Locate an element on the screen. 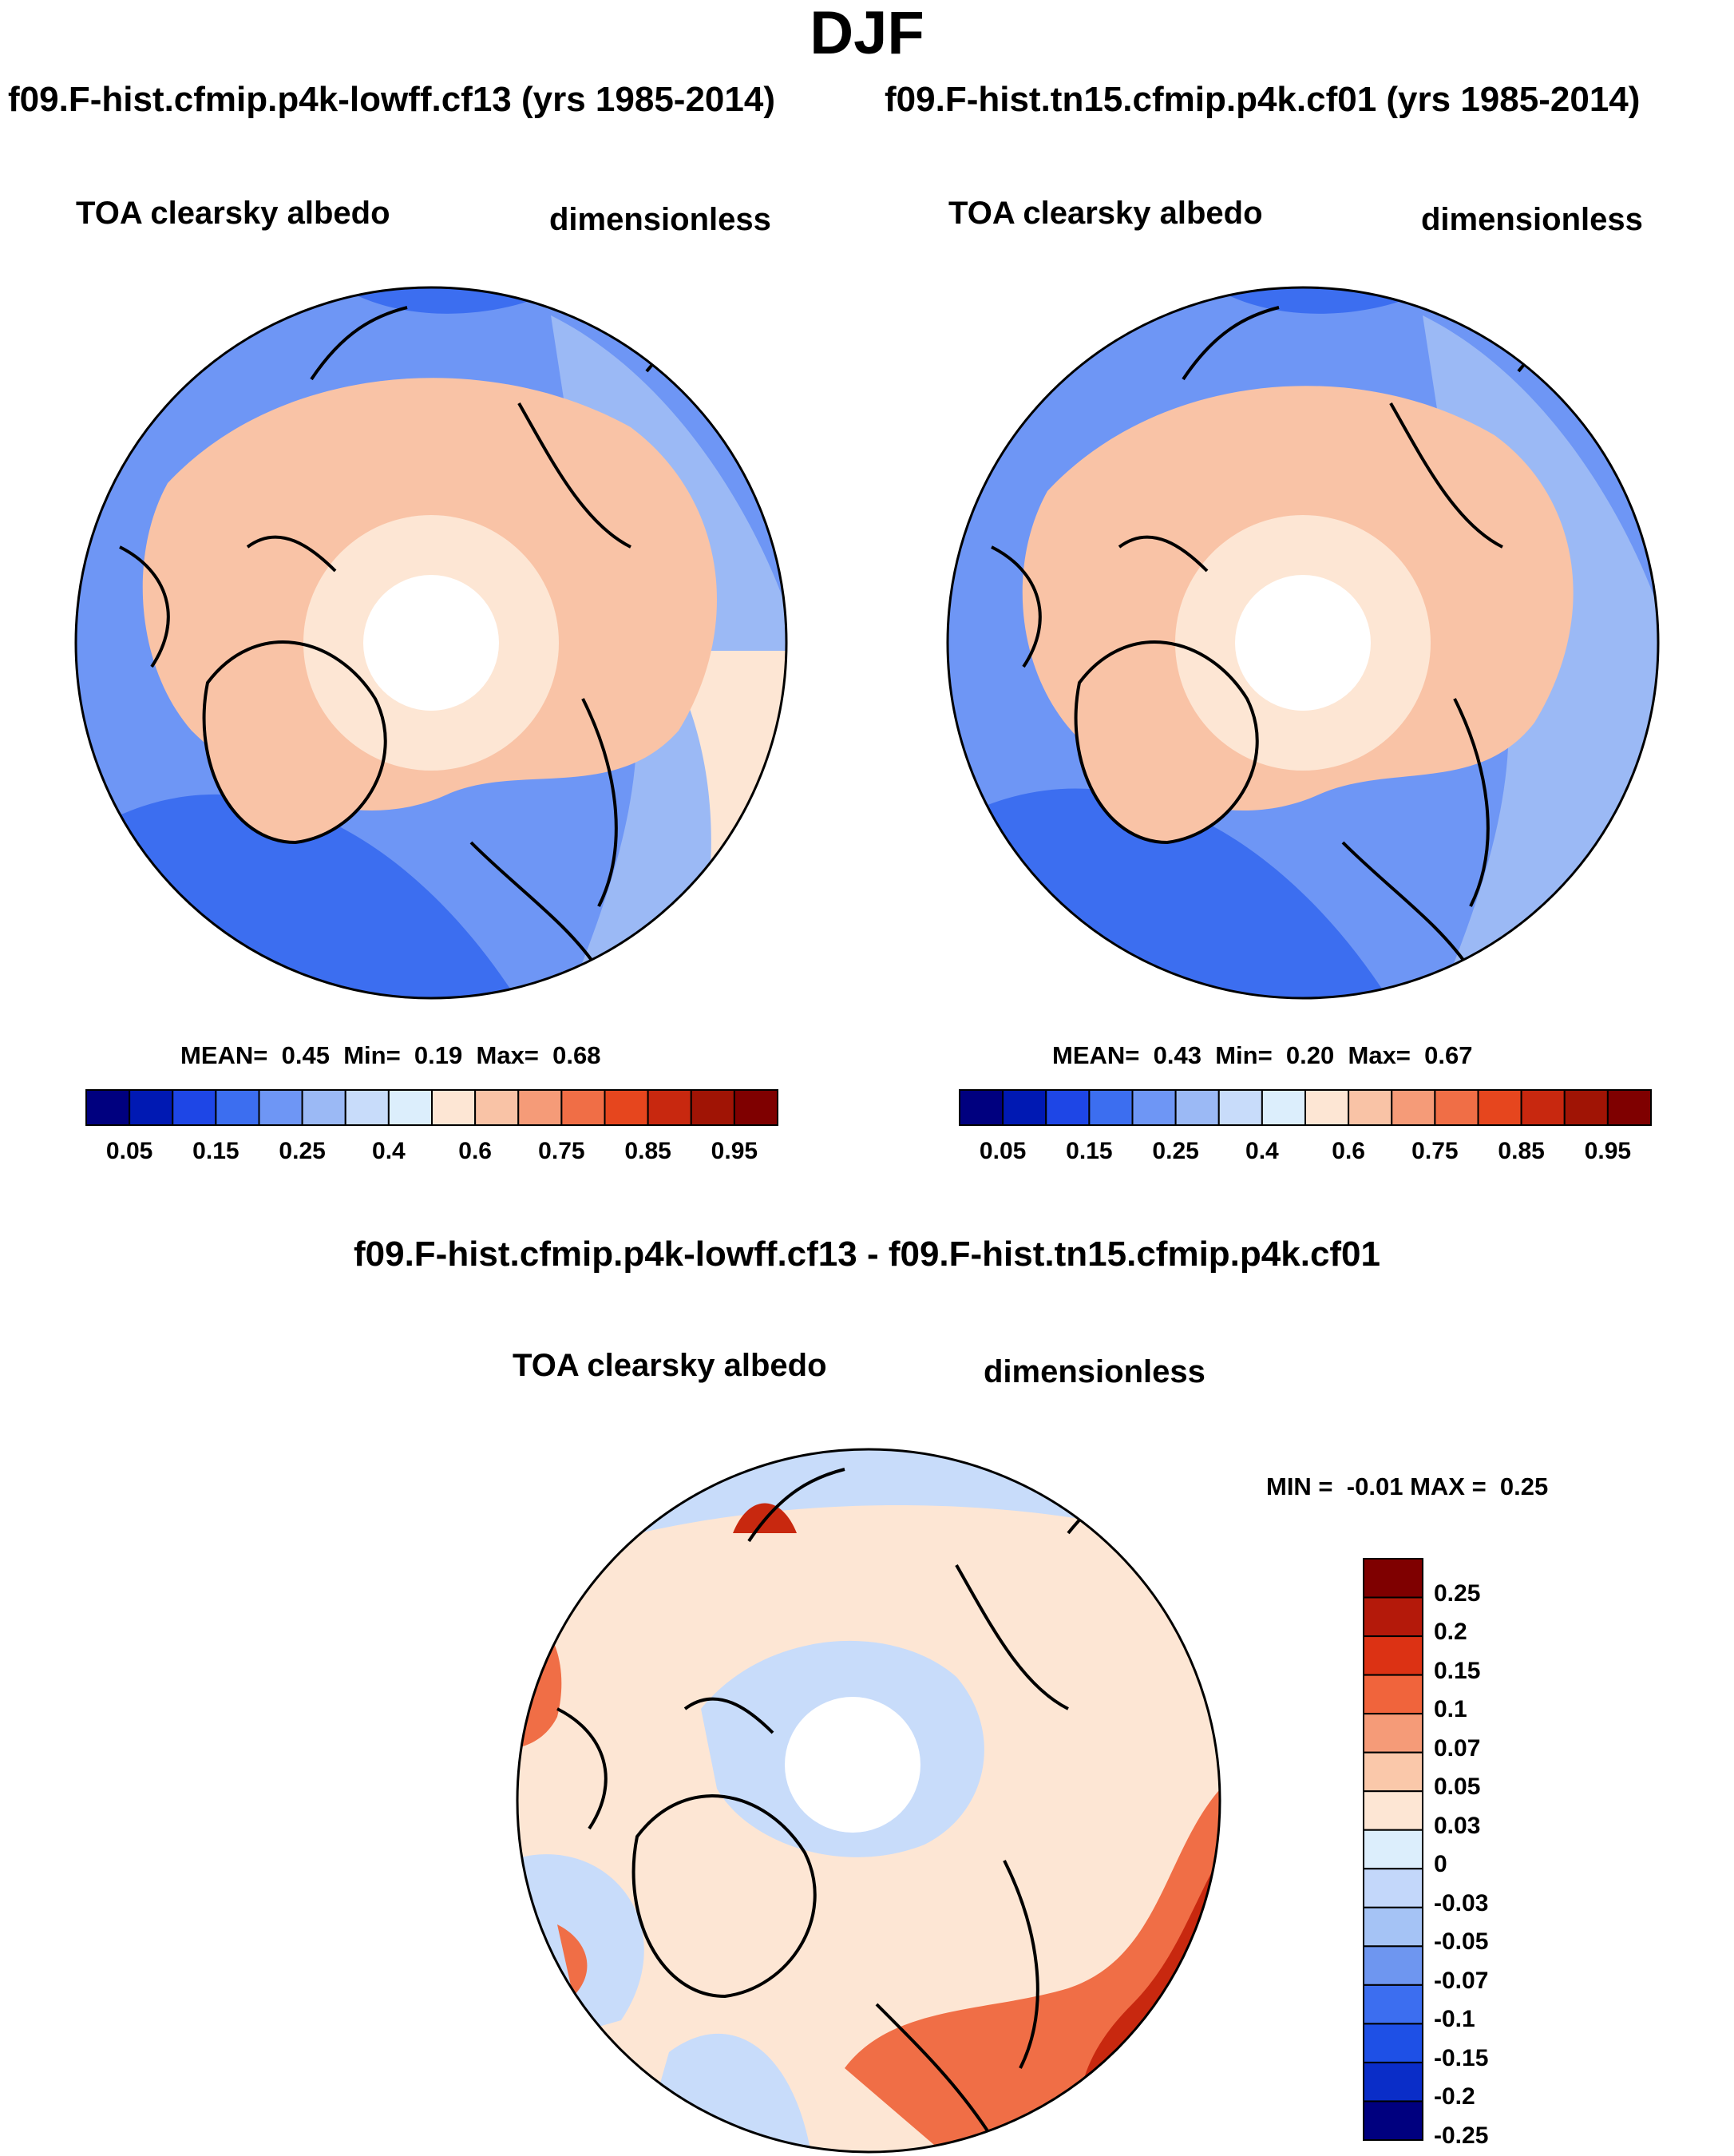 This screenshot has width=1734, height=2156. max-value: 0.25 is located at coordinates (1524, 1486).